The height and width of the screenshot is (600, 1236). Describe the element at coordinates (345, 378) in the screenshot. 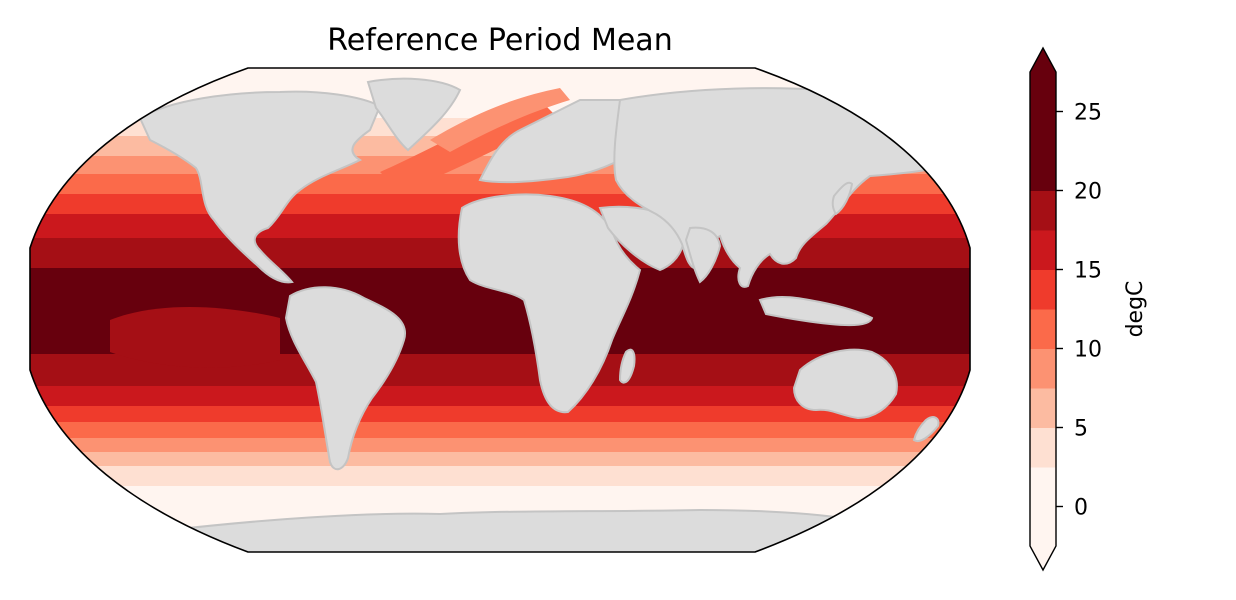

I see `south-america` at that location.